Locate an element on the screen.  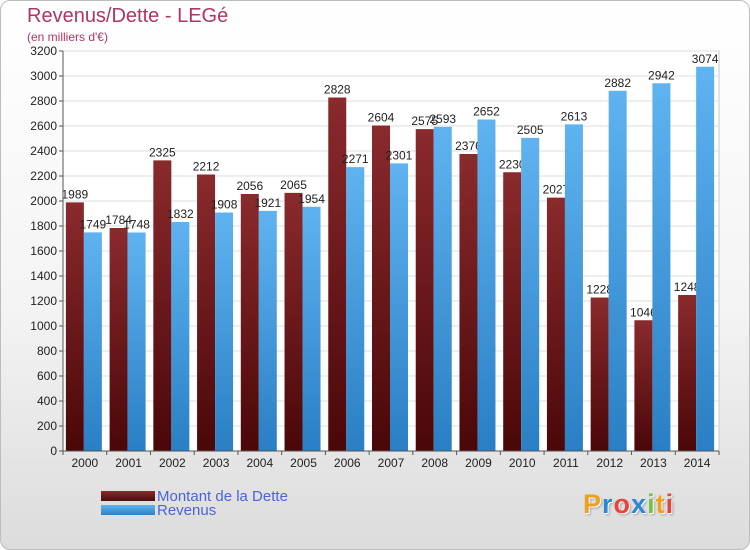
data-label-debt: 2230 is located at coordinates (512, 164).